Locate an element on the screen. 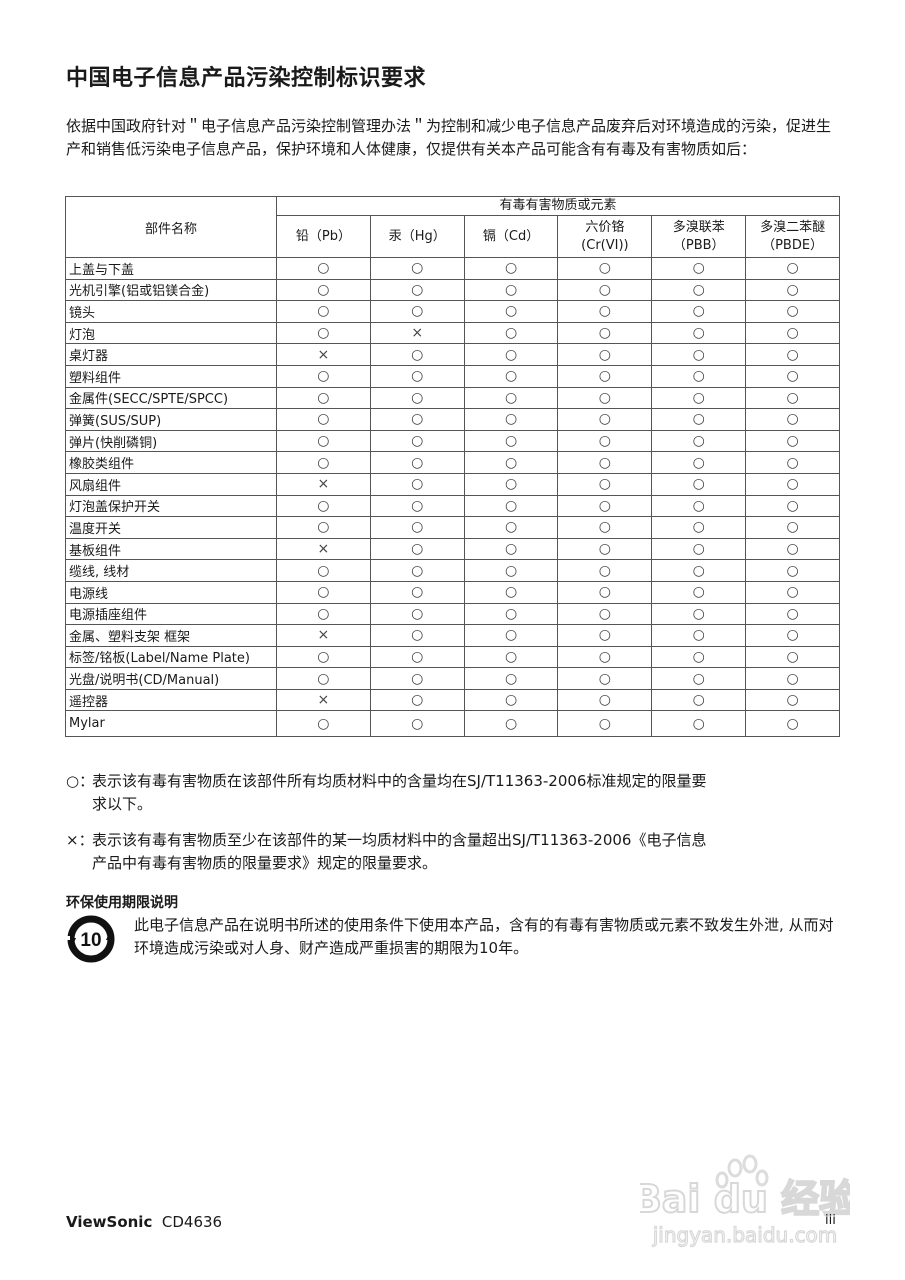  table-row: 弹片(快削磷铜) ○ ○ ○ ○ ○ ○ is located at coordinates (452, 441).